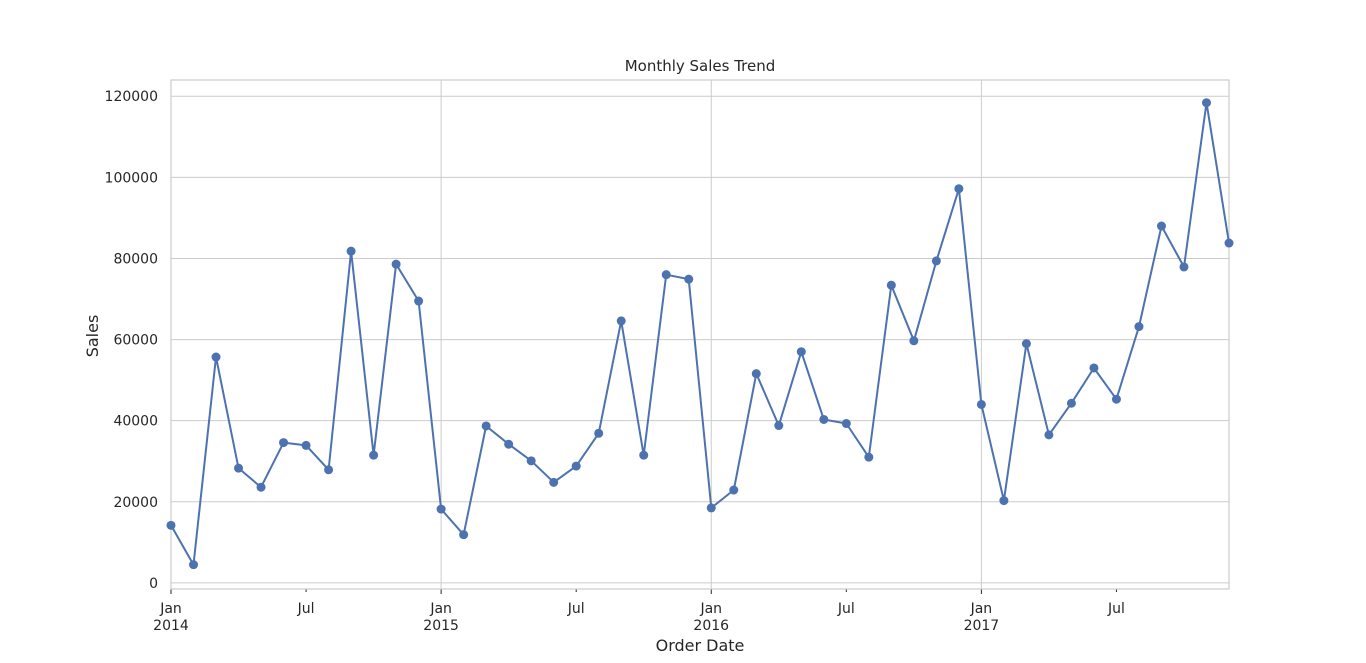 The width and height of the screenshot is (1366, 663). Describe the element at coordinates (171, 626) in the screenshot. I see `x-tick-year-label: 2014` at that location.